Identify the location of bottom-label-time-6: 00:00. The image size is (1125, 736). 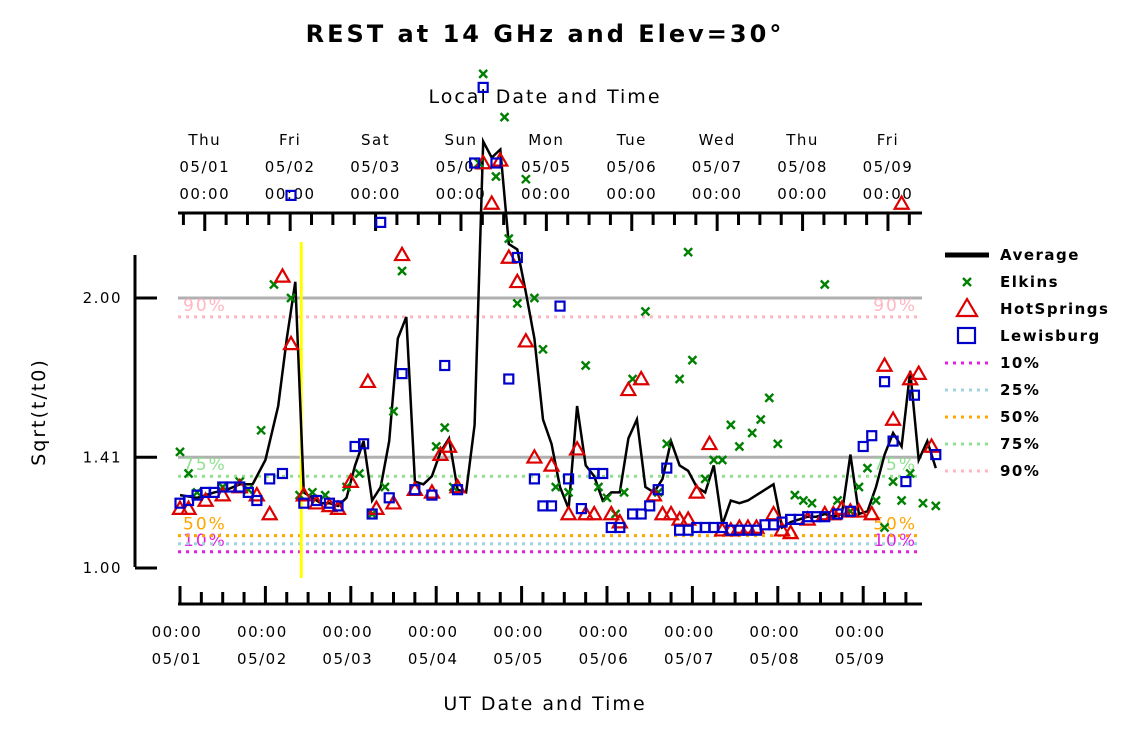
(689, 632).